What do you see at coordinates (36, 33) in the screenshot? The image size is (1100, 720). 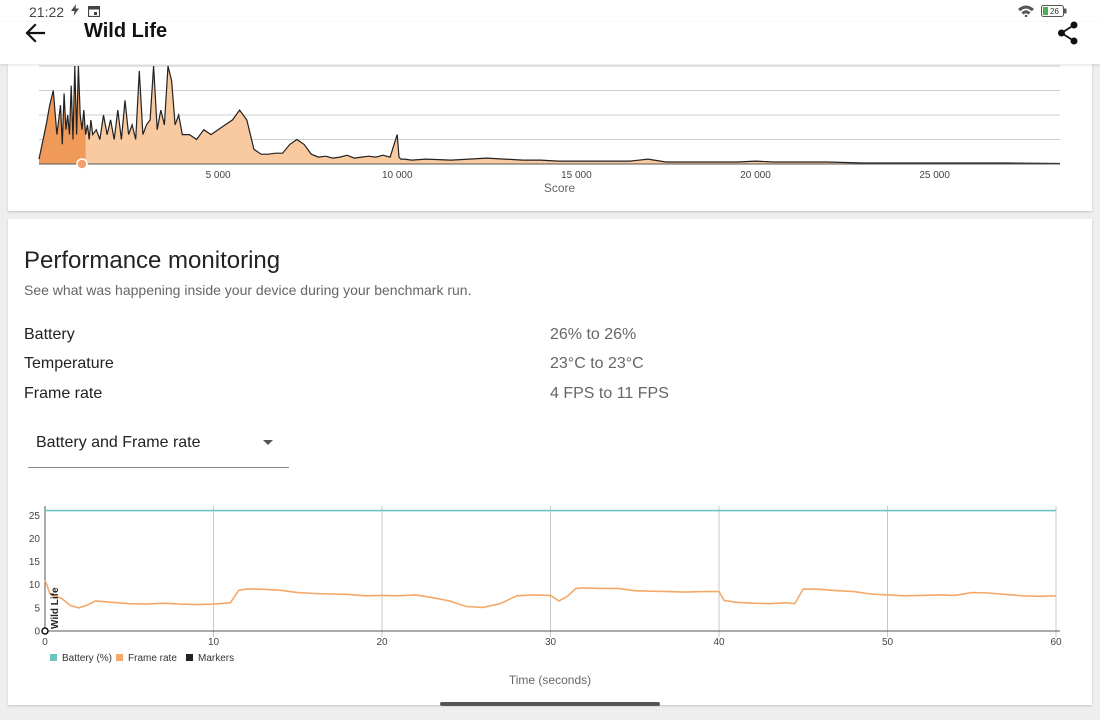 I see `arrow-left-icon` at bounding box center [36, 33].